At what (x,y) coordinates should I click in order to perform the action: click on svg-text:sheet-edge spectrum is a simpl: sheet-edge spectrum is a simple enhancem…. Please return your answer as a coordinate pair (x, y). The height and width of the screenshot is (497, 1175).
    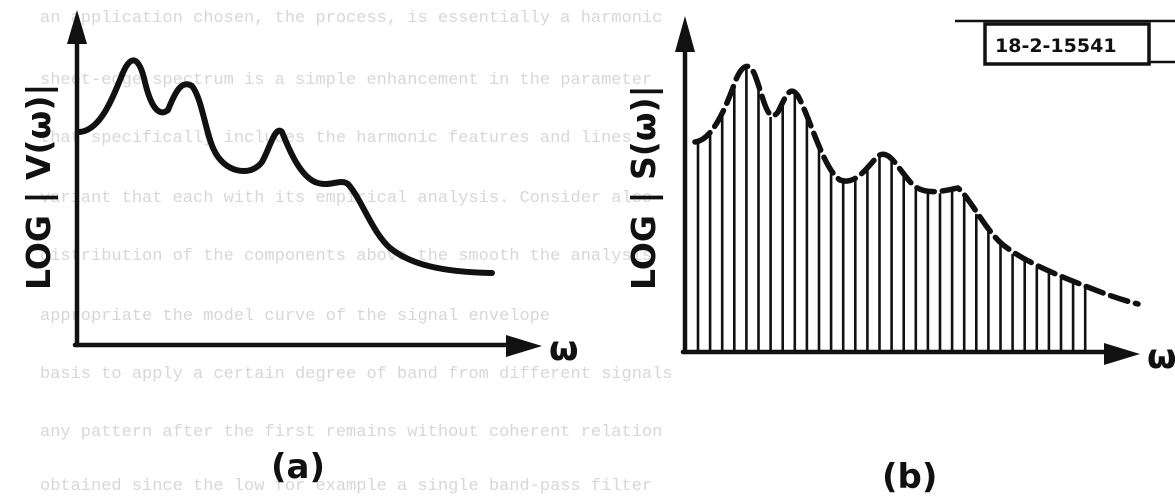
    Looking at the image, I should click on (346, 80).